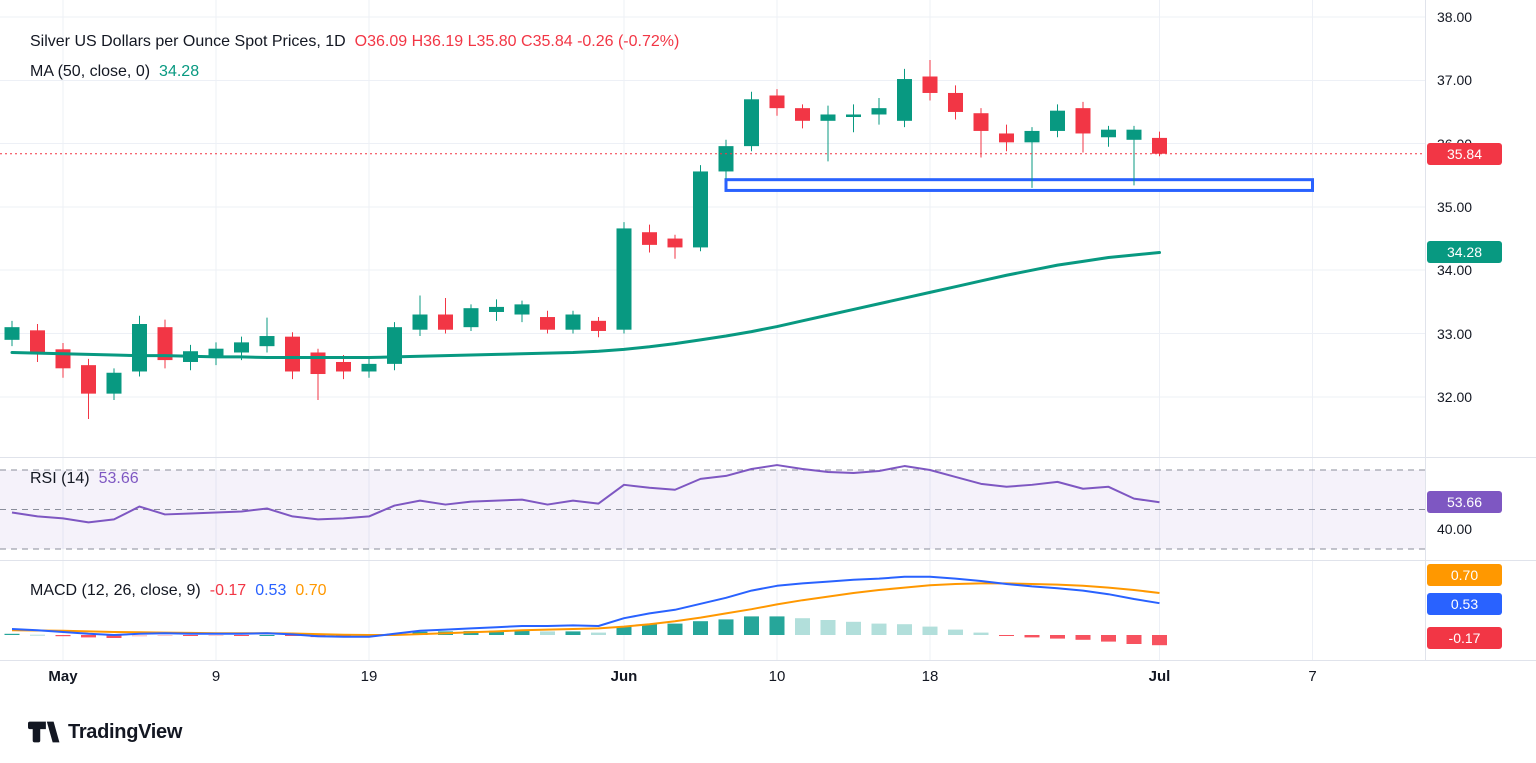 The height and width of the screenshot is (763, 1536). Describe the element at coordinates (1455, 529) in the screenshot. I see `axis-tick-label: 40.00` at that location.